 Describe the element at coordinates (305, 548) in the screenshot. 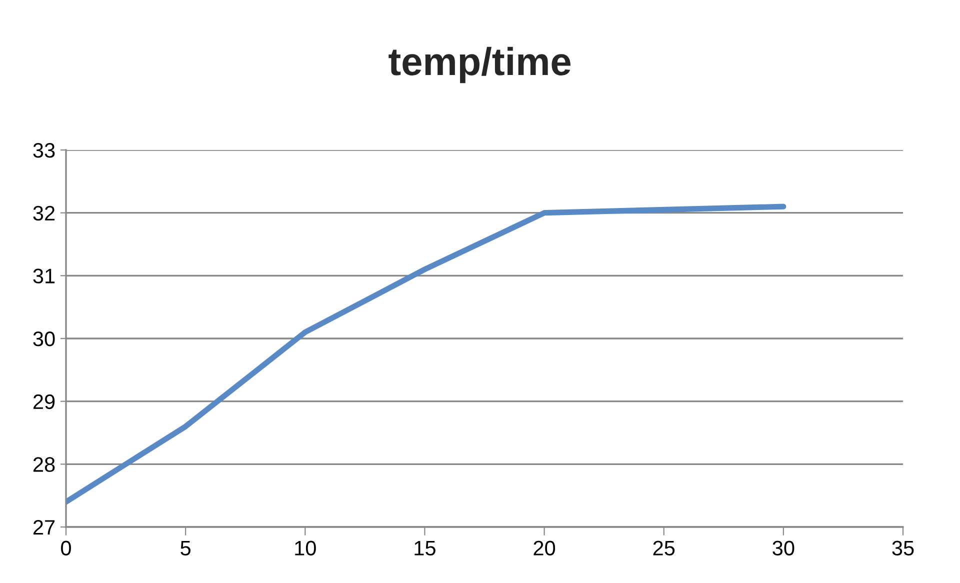

I see `x-tick-label: 10` at that location.